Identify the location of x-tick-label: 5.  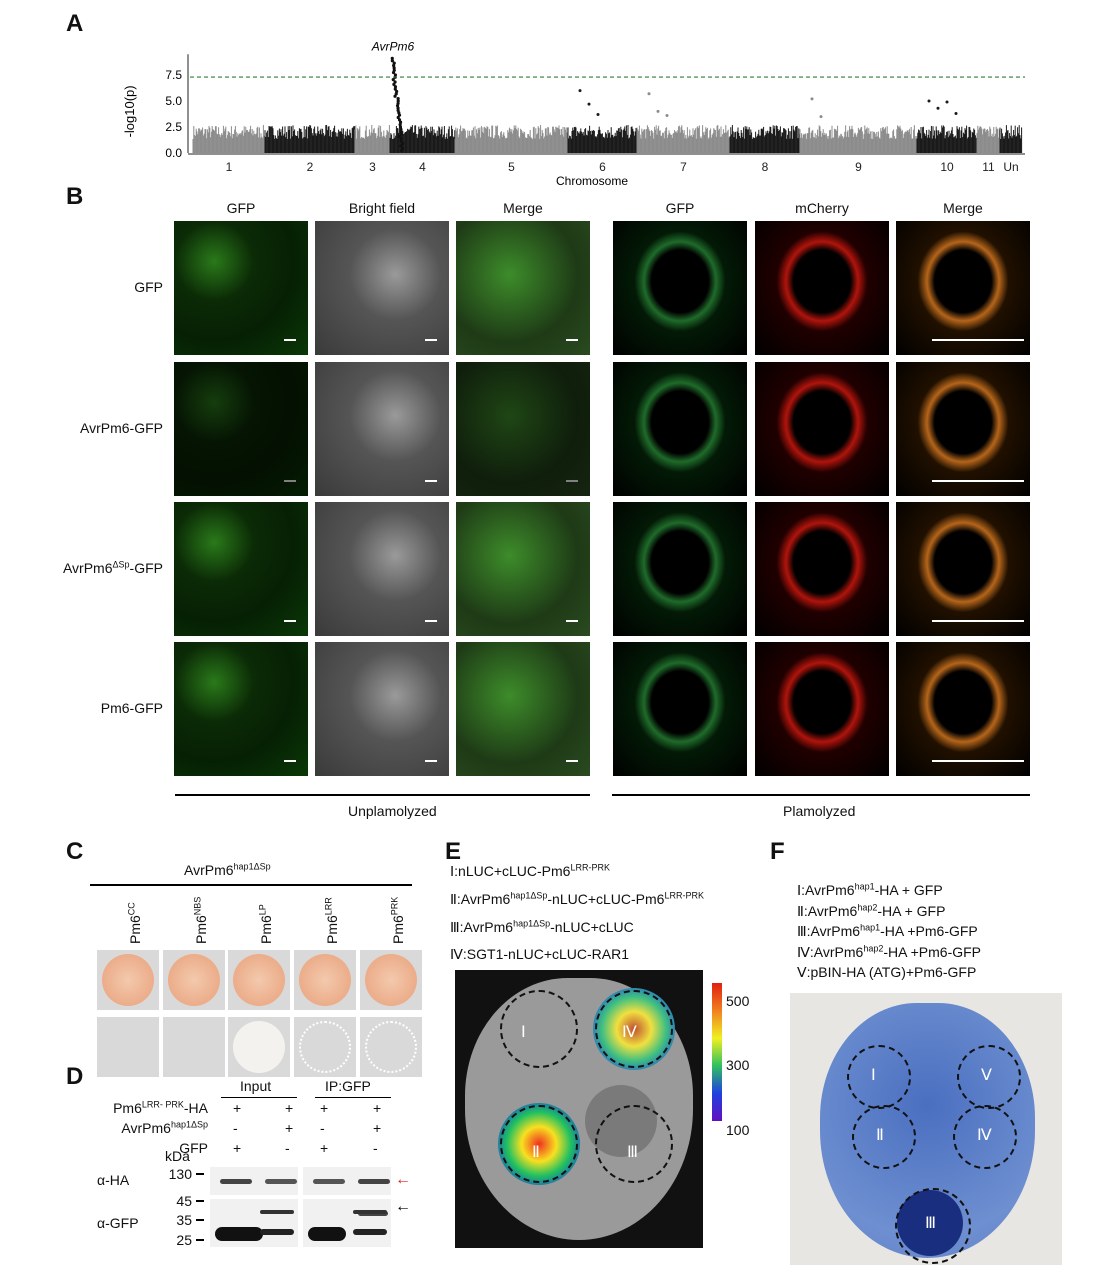
(511, 167).